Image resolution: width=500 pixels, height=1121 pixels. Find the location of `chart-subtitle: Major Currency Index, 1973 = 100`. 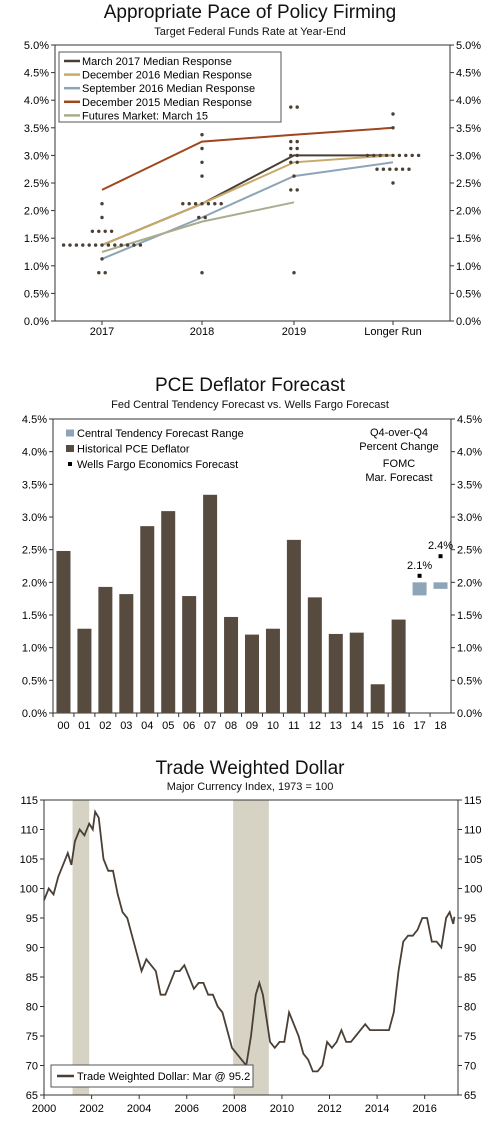

chart-subtitle: Major Currency Index, 1973 = 100 is located at coordinates (250, 787).